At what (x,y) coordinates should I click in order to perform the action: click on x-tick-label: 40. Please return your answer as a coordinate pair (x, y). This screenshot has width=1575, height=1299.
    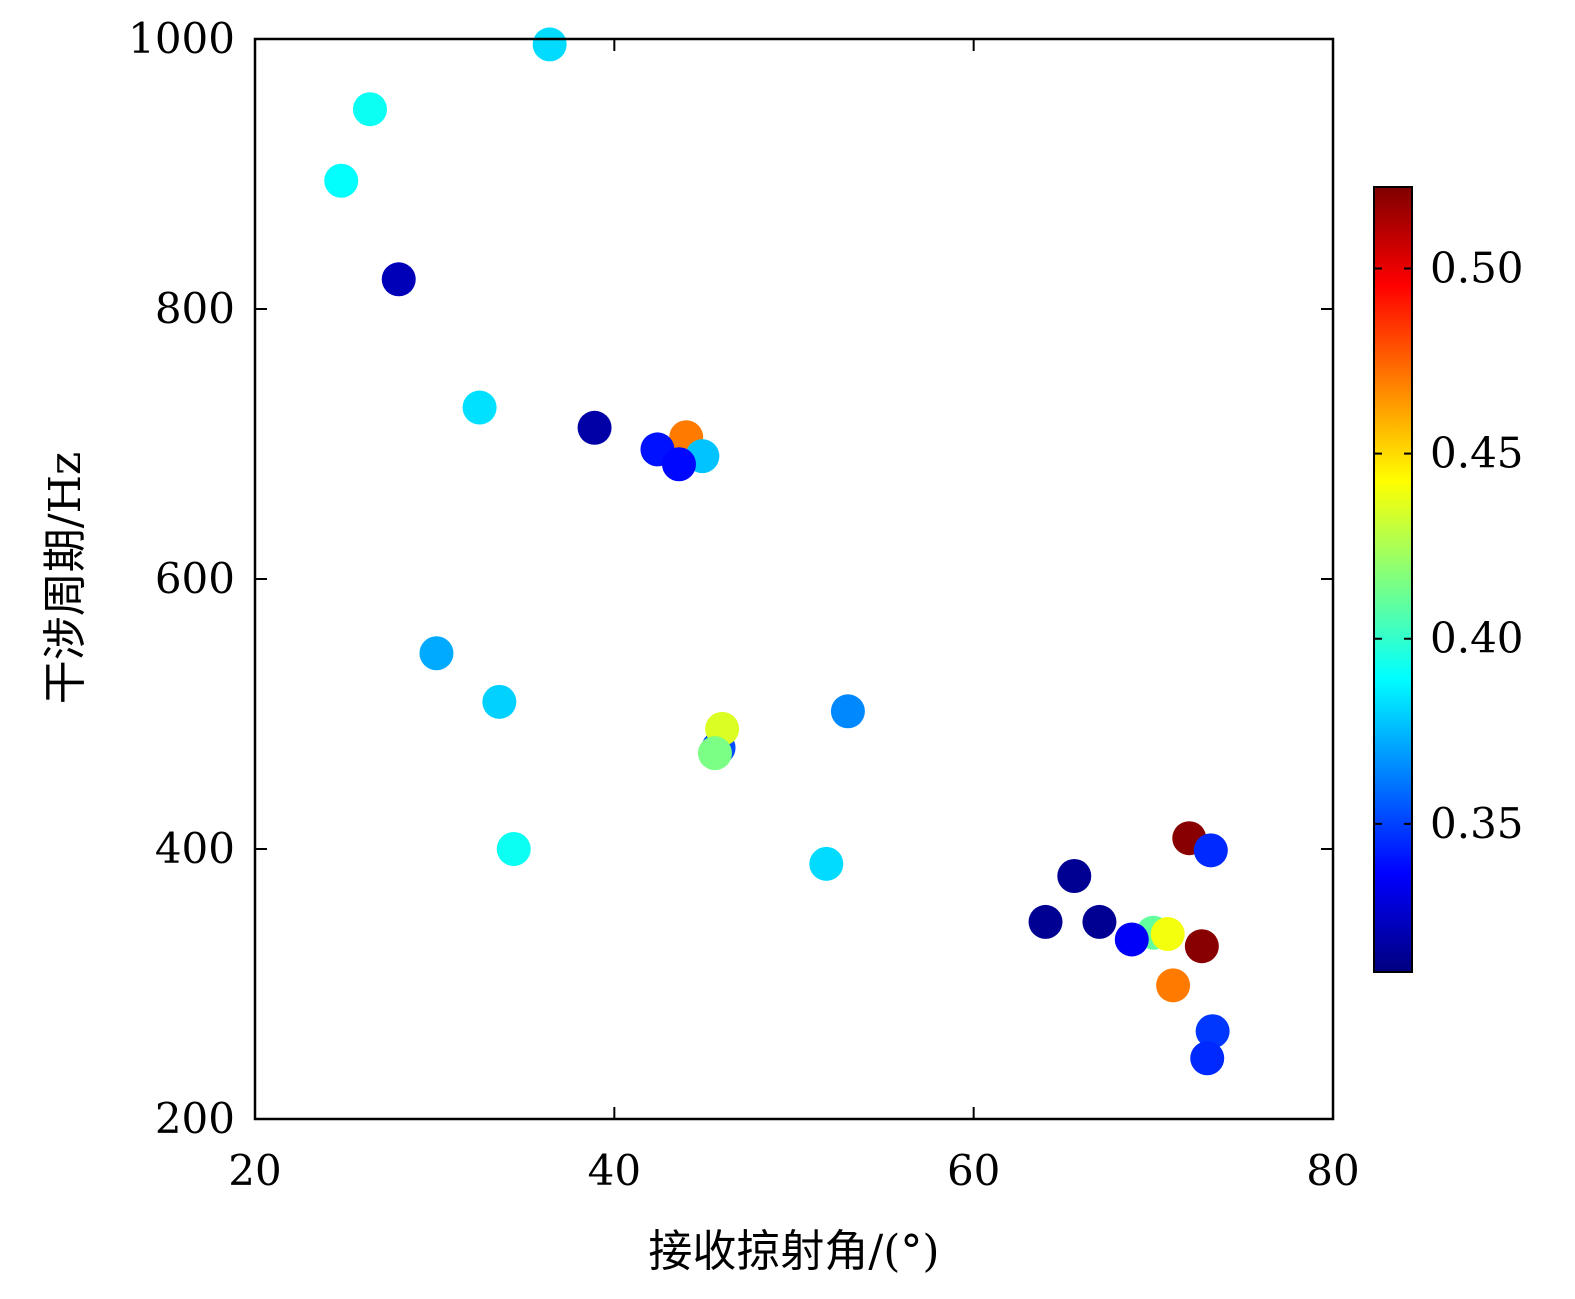
    Looking at the image, I should click on (614, 1170).